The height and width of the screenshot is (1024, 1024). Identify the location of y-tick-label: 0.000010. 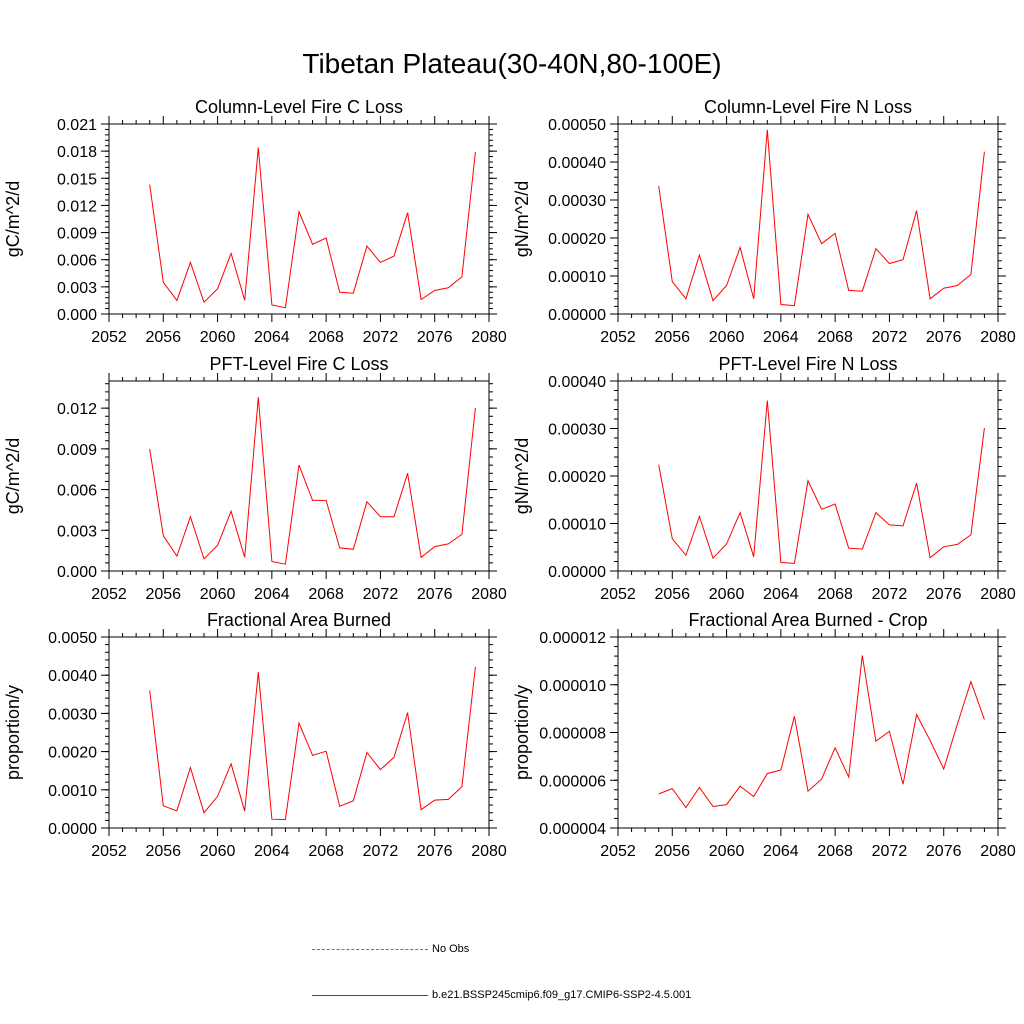
(572, 686).